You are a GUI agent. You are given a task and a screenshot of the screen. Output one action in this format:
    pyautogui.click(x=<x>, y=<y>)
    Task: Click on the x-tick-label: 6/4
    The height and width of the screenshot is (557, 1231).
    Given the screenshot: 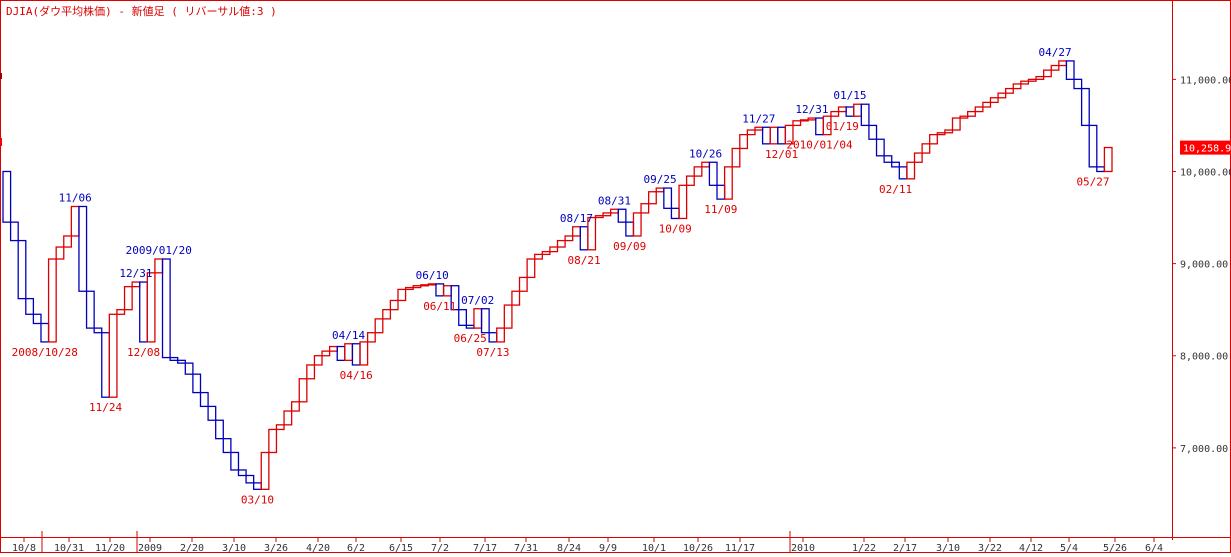 What is the action you would take?
    pyautogui.click(x=1154, y=548)
    